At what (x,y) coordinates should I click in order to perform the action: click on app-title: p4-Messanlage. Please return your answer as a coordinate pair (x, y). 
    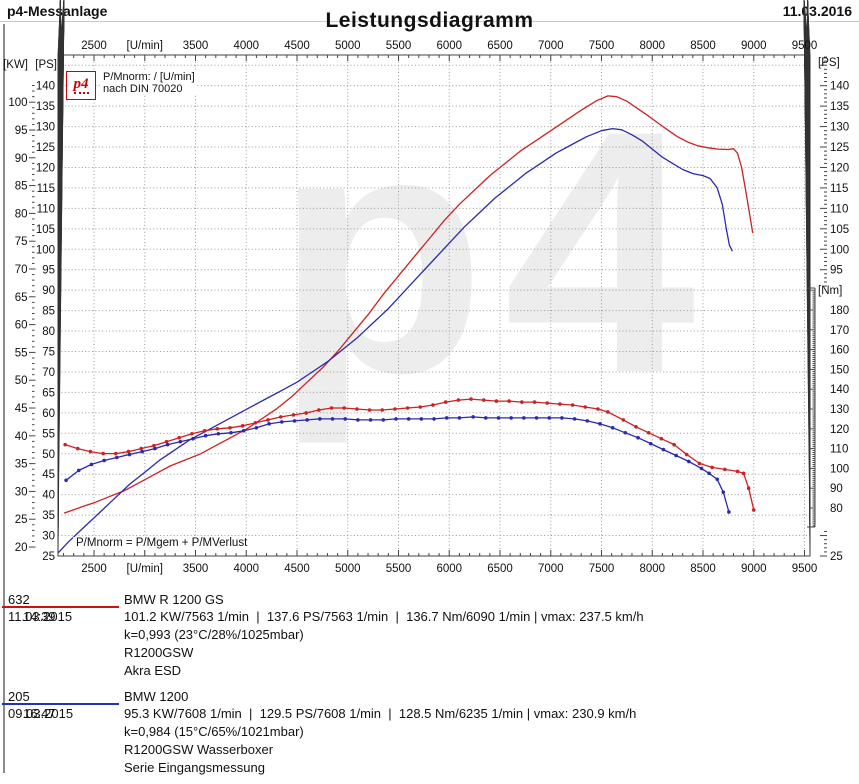
    Looking at the image, I should click on (57, 11).